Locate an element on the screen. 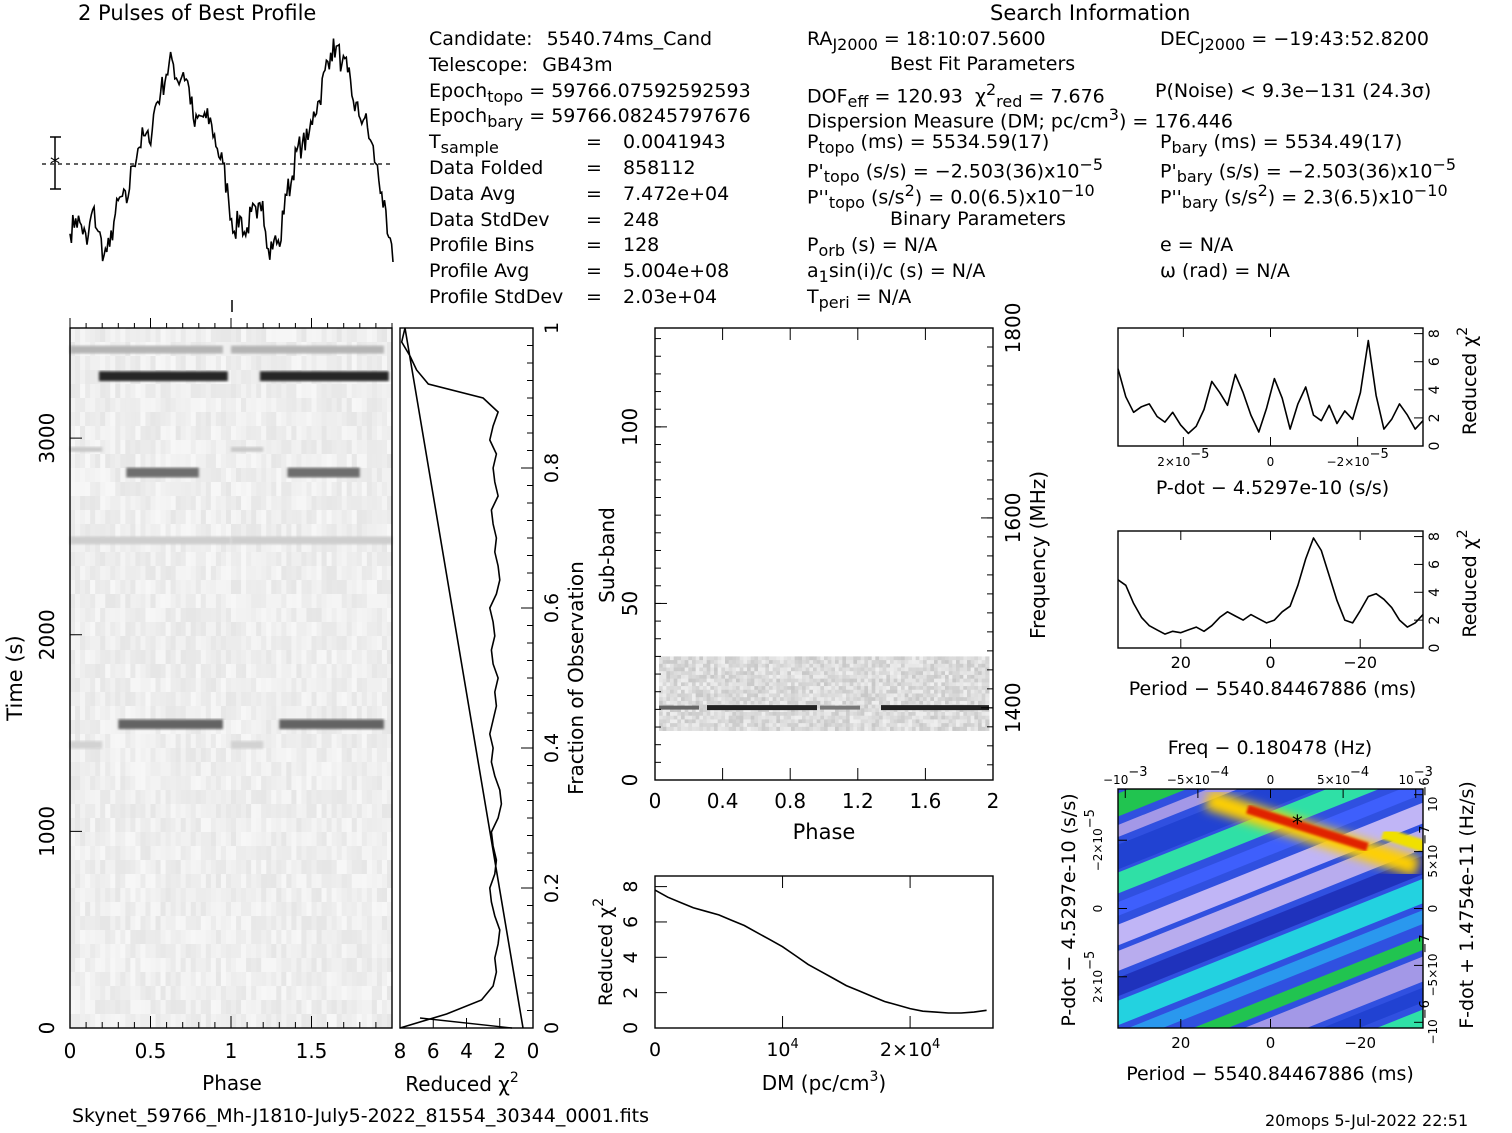 The width and height of the screenshot is (1512, 1133). pnoise-label: P(Noise) < 9.3e−131 (24.3σ) is located at coordinates (1293, 91).